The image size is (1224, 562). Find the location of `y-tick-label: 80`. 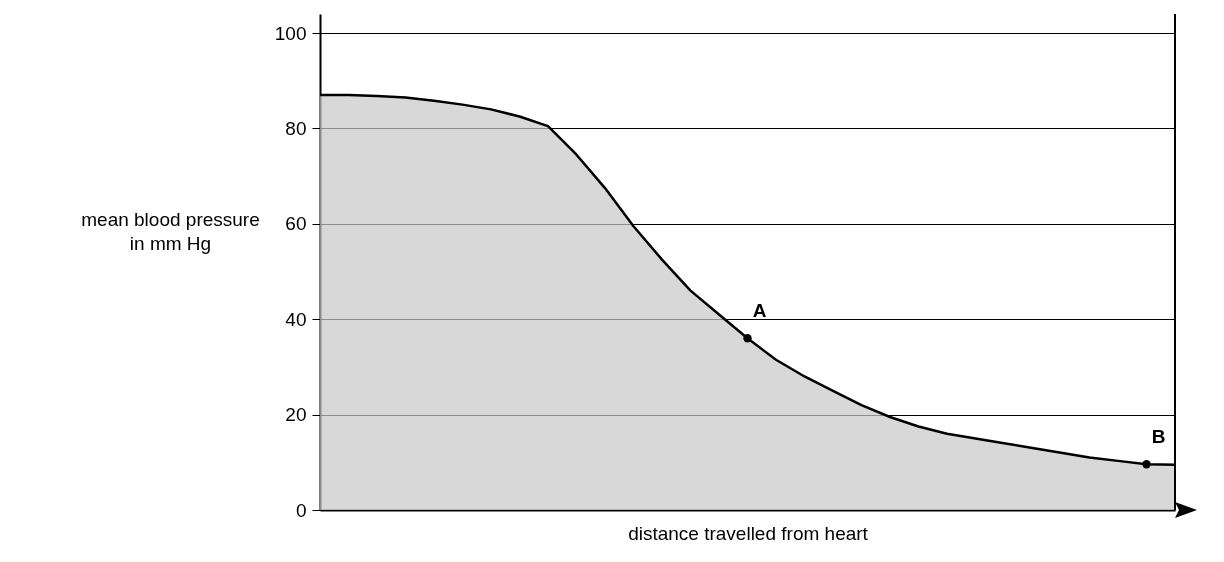

y-tick-label: 80 is located at coordinates (296, 128).